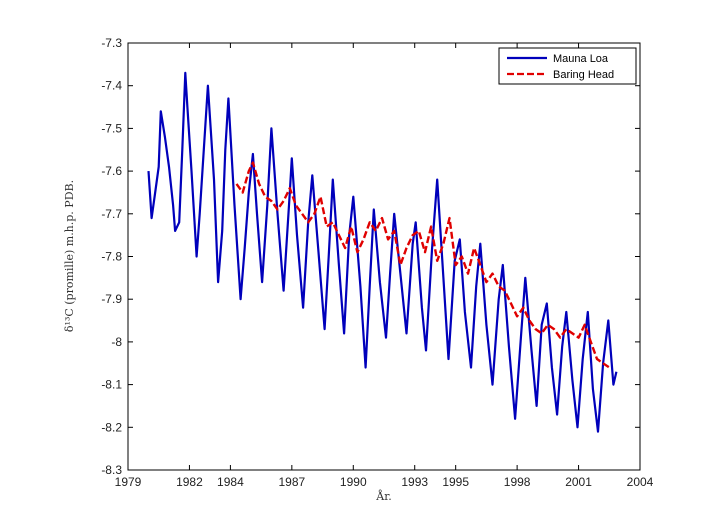  Describe the element at coordinates (111, 43) in the screenshot. I see `y-tick-label: -7.3` at that location.